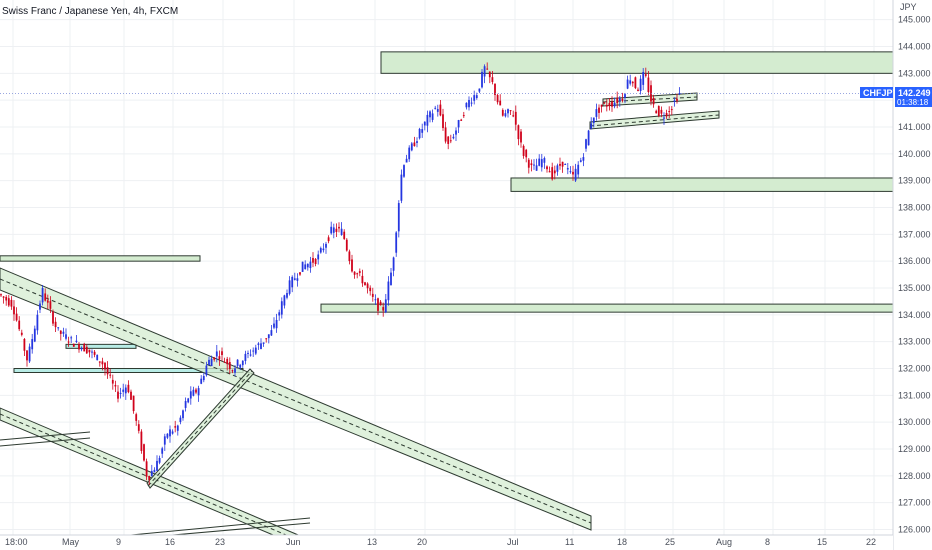  Describe the element at coordinates (912, 275) in the screenshot. I see `y-axis-panel` at that location.